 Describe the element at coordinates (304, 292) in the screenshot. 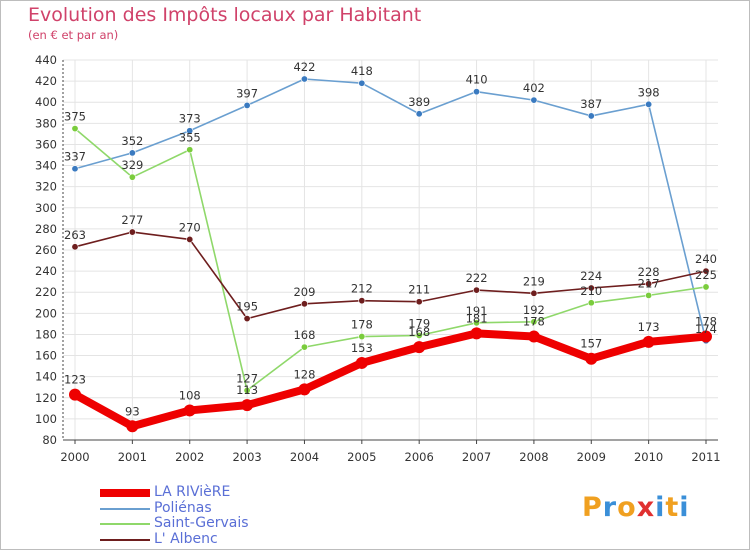

I see `data-label: 209` at that location.